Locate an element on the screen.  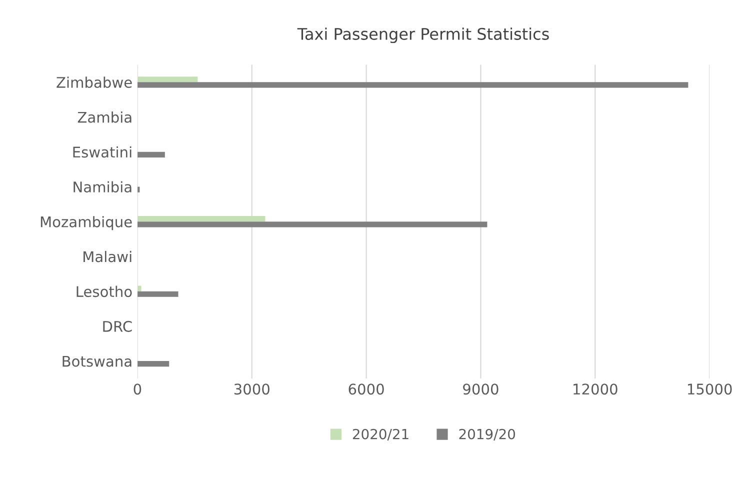
legend-label: 2020/21 is located at coordinates (380, 434).